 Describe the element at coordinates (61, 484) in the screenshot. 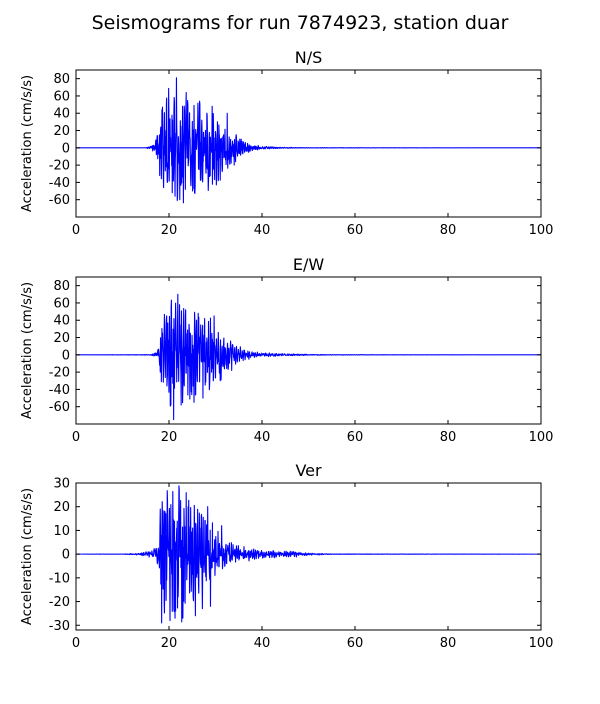

I see `y-tick-label: 30` at that location.